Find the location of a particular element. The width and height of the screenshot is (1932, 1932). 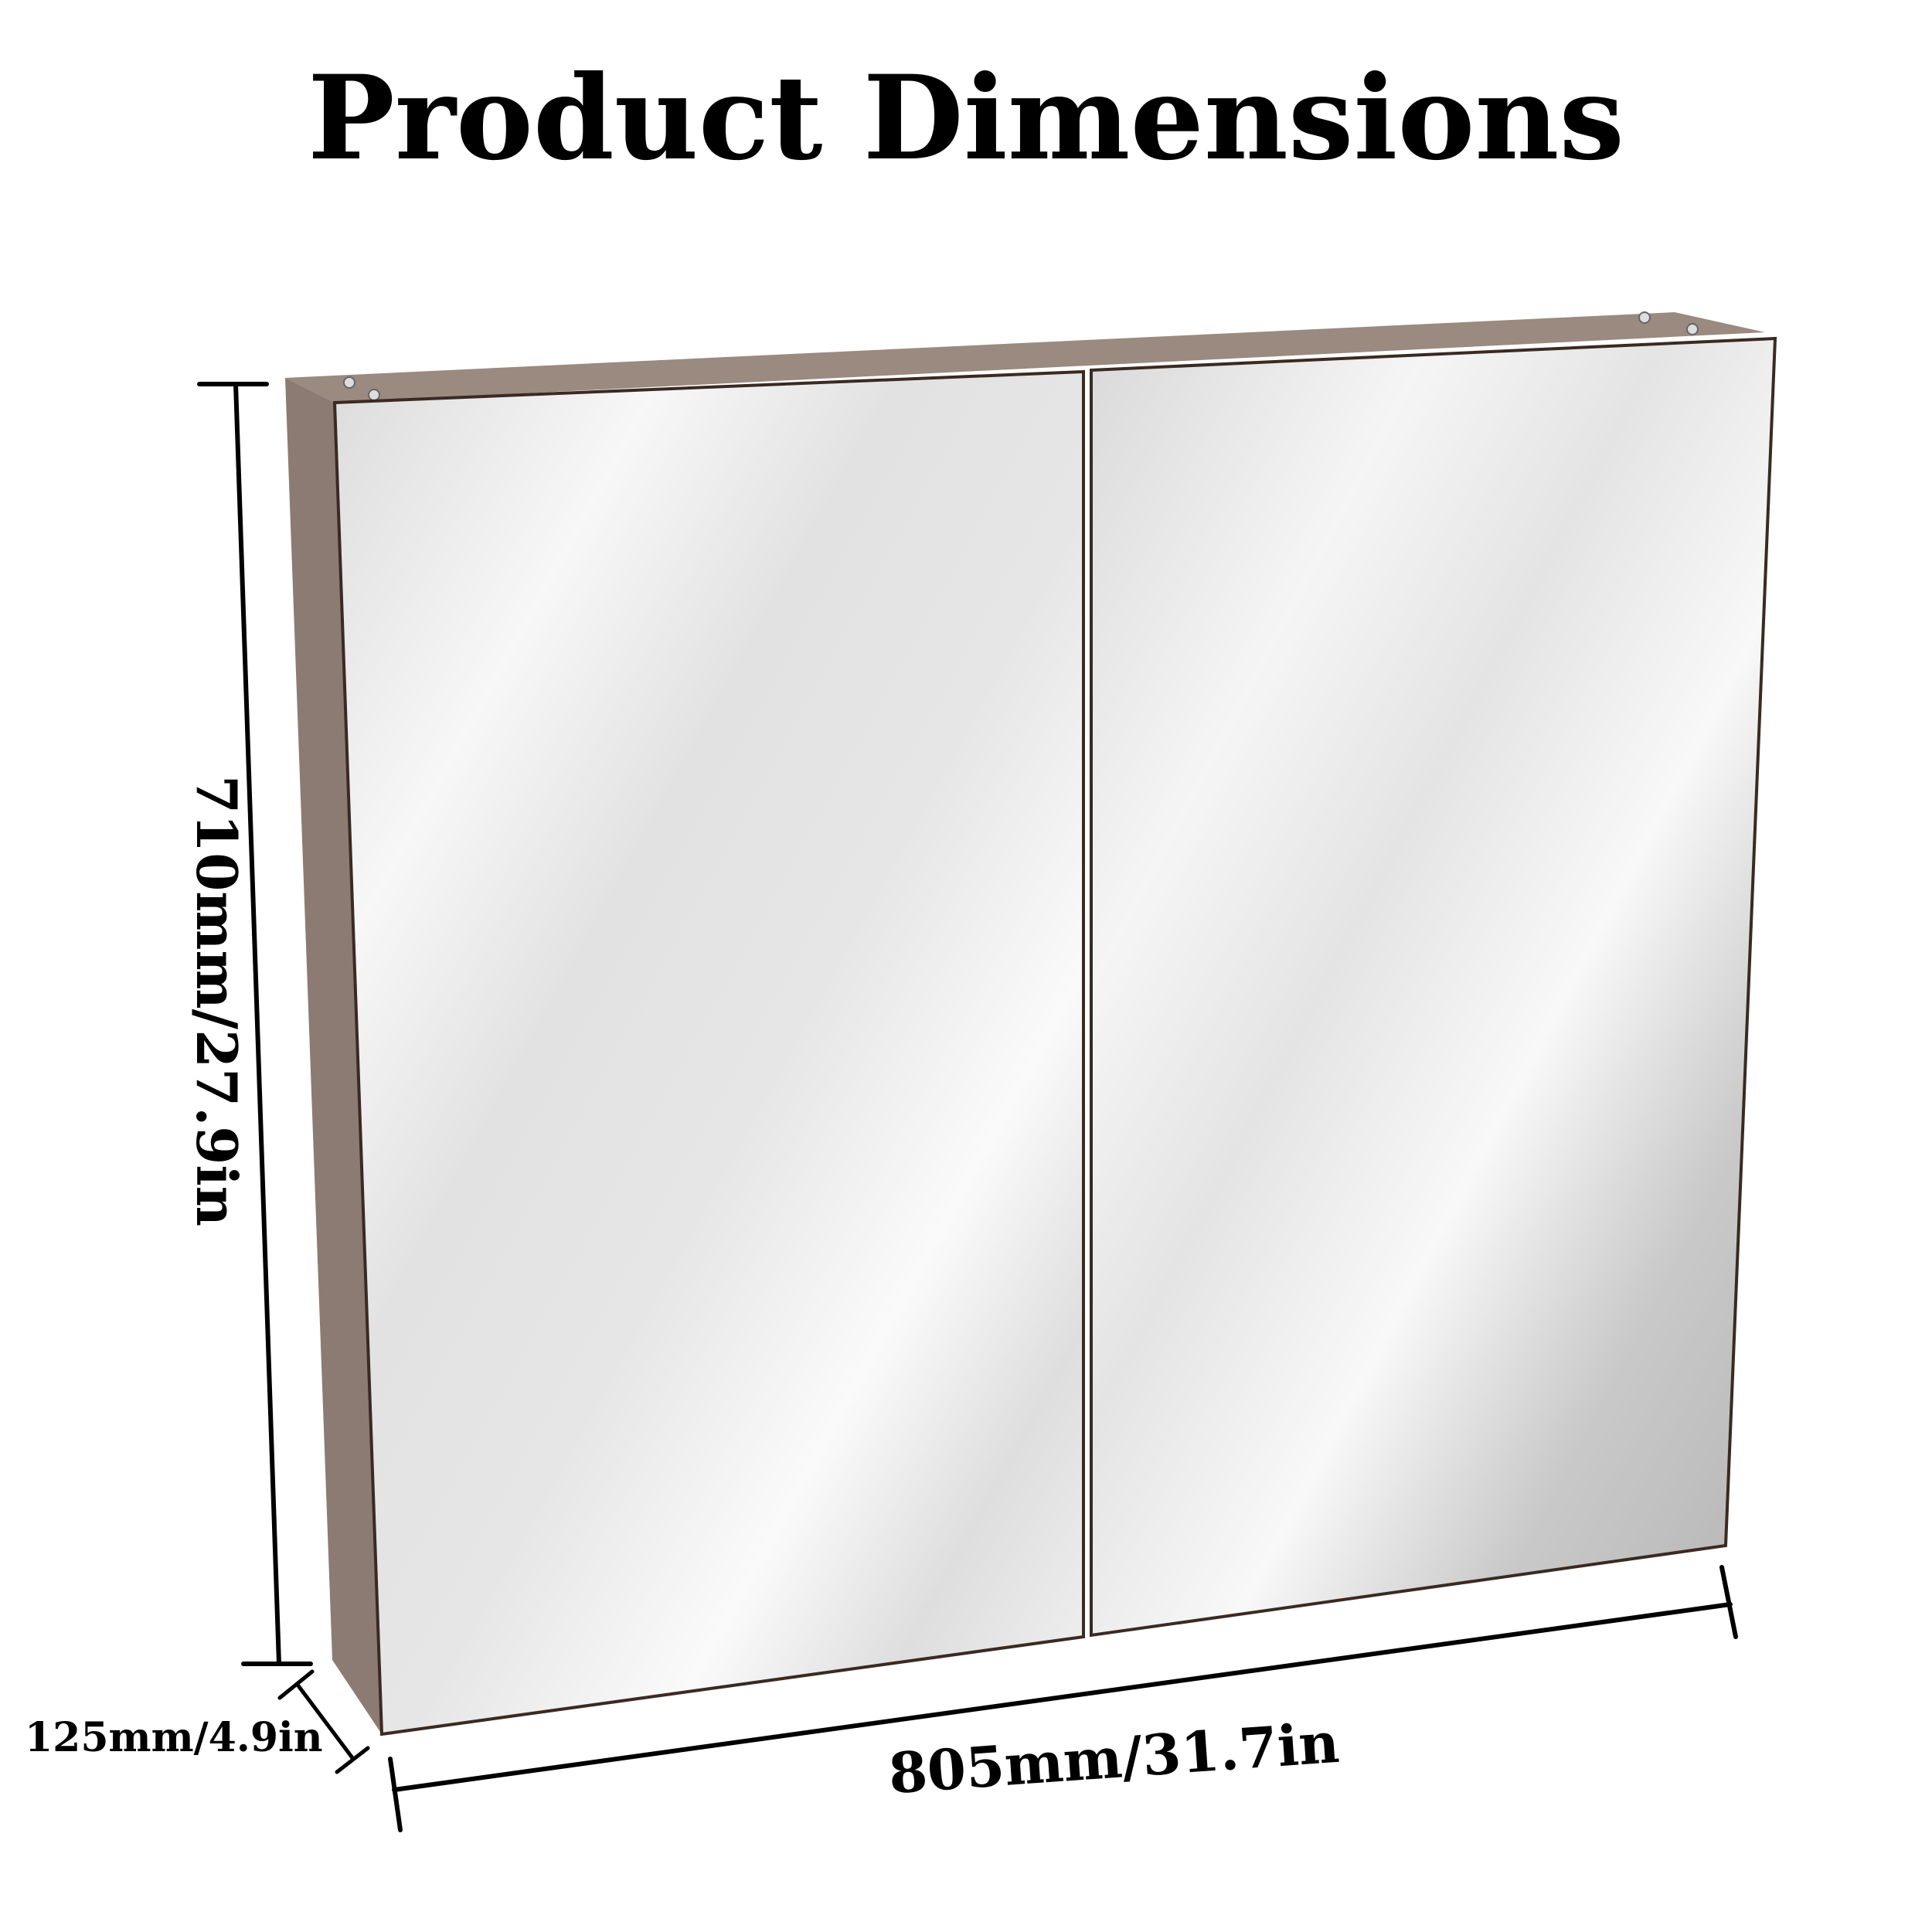

depth-label: 125mm/4.9in is located at coordinates (174, 1738).